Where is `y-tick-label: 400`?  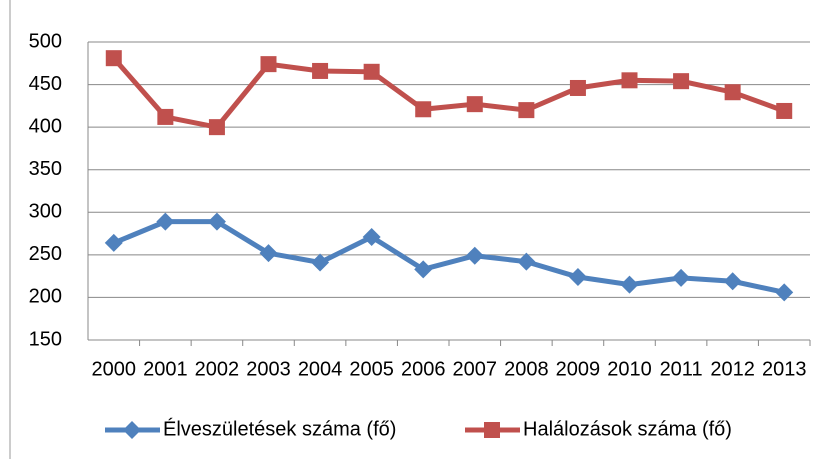 y-tick-label: 400 is located at coordinates (45, 126).